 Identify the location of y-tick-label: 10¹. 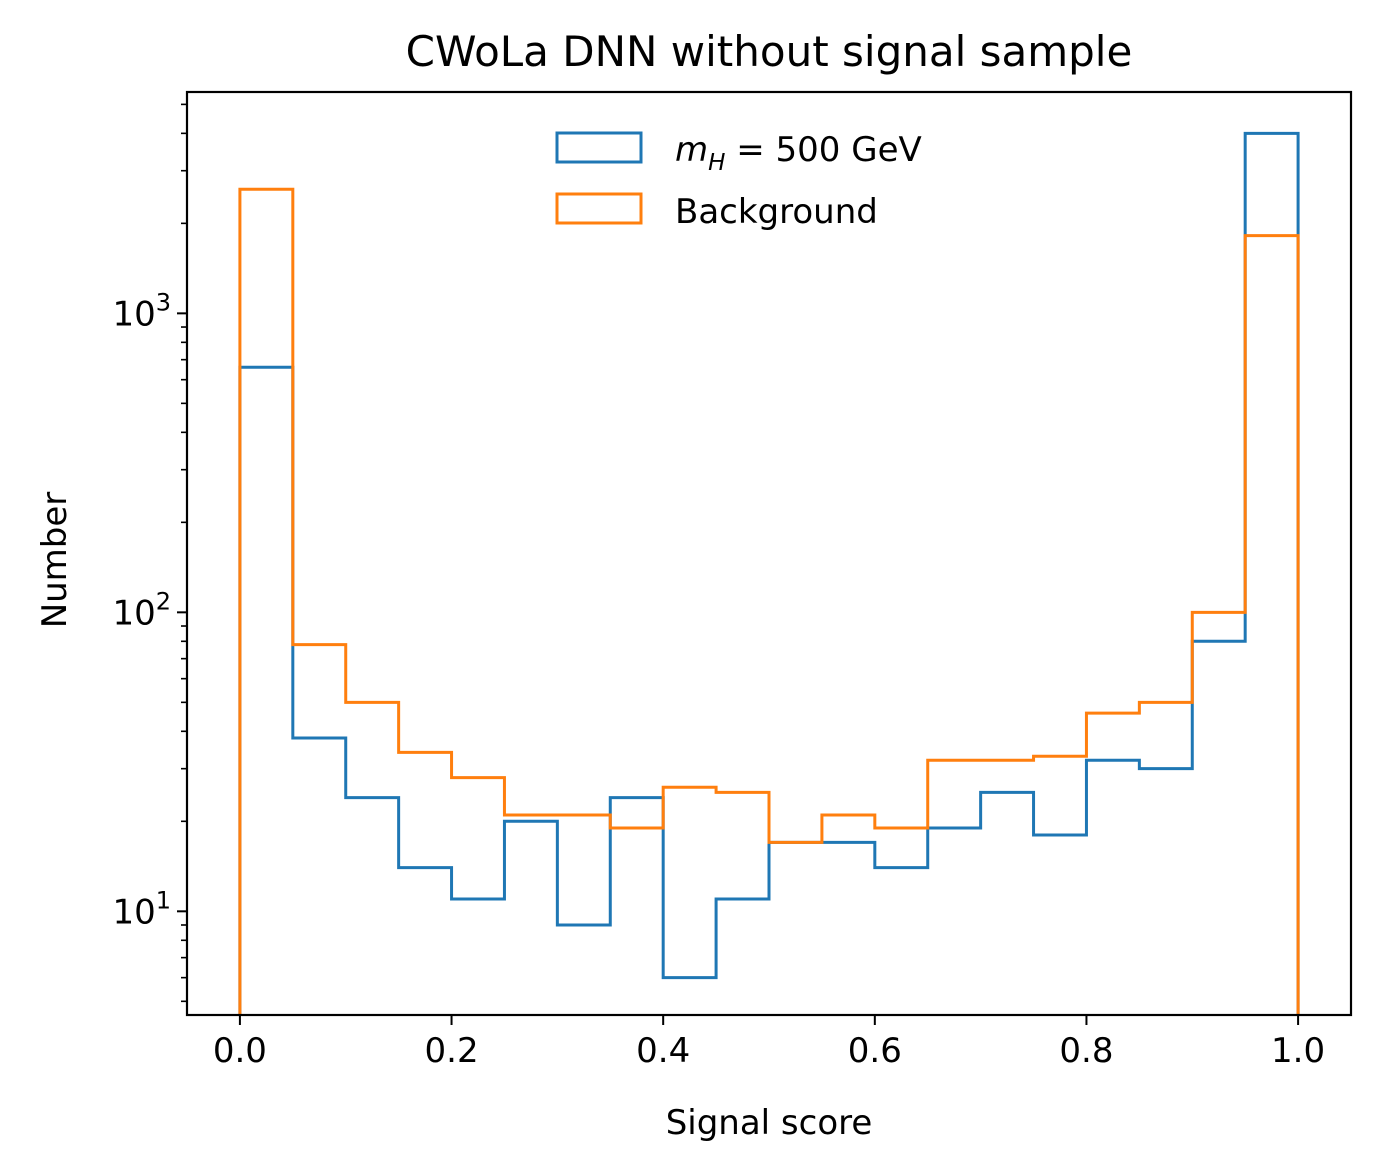
(141, 909).